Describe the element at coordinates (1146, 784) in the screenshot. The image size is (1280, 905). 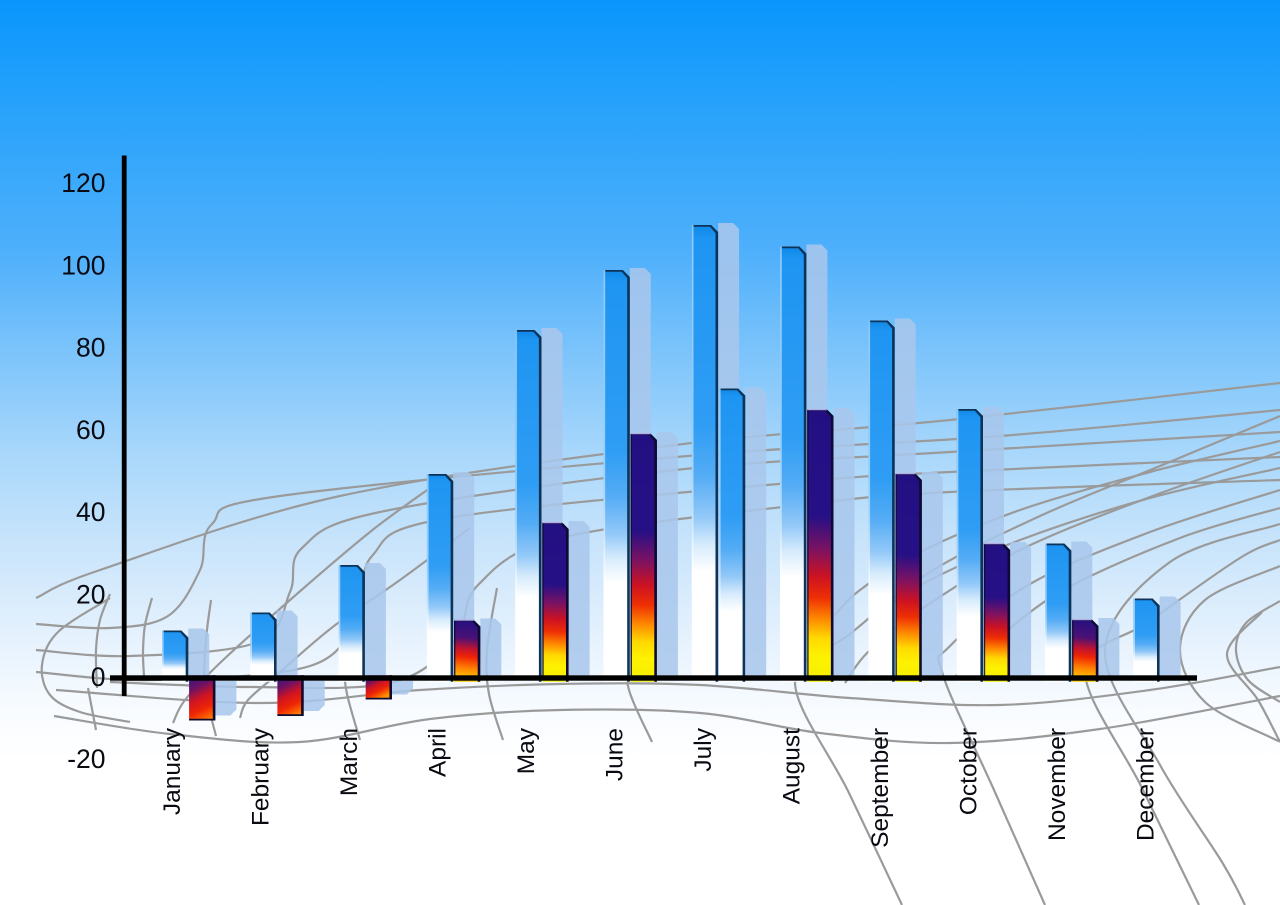
I see `svg-text: December` at that location.